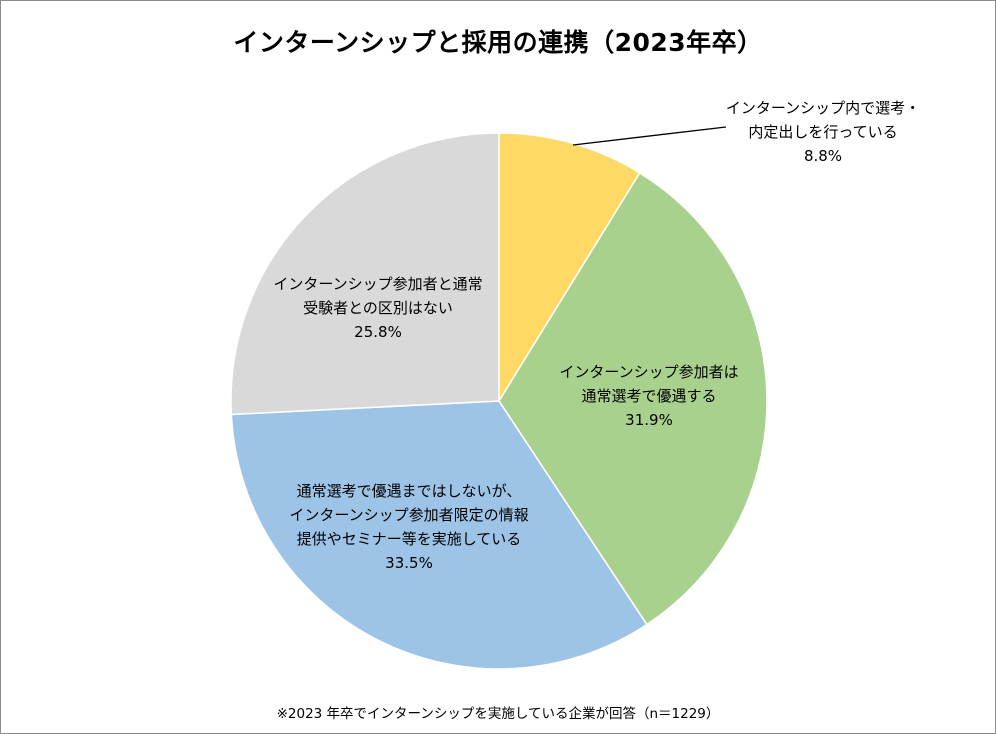  What do you see at coordinates (498, 42) in the screenshot?
I see `chart-title: インターンシップと採用の連携（2023年卒）` at bounding box center [498, 42].